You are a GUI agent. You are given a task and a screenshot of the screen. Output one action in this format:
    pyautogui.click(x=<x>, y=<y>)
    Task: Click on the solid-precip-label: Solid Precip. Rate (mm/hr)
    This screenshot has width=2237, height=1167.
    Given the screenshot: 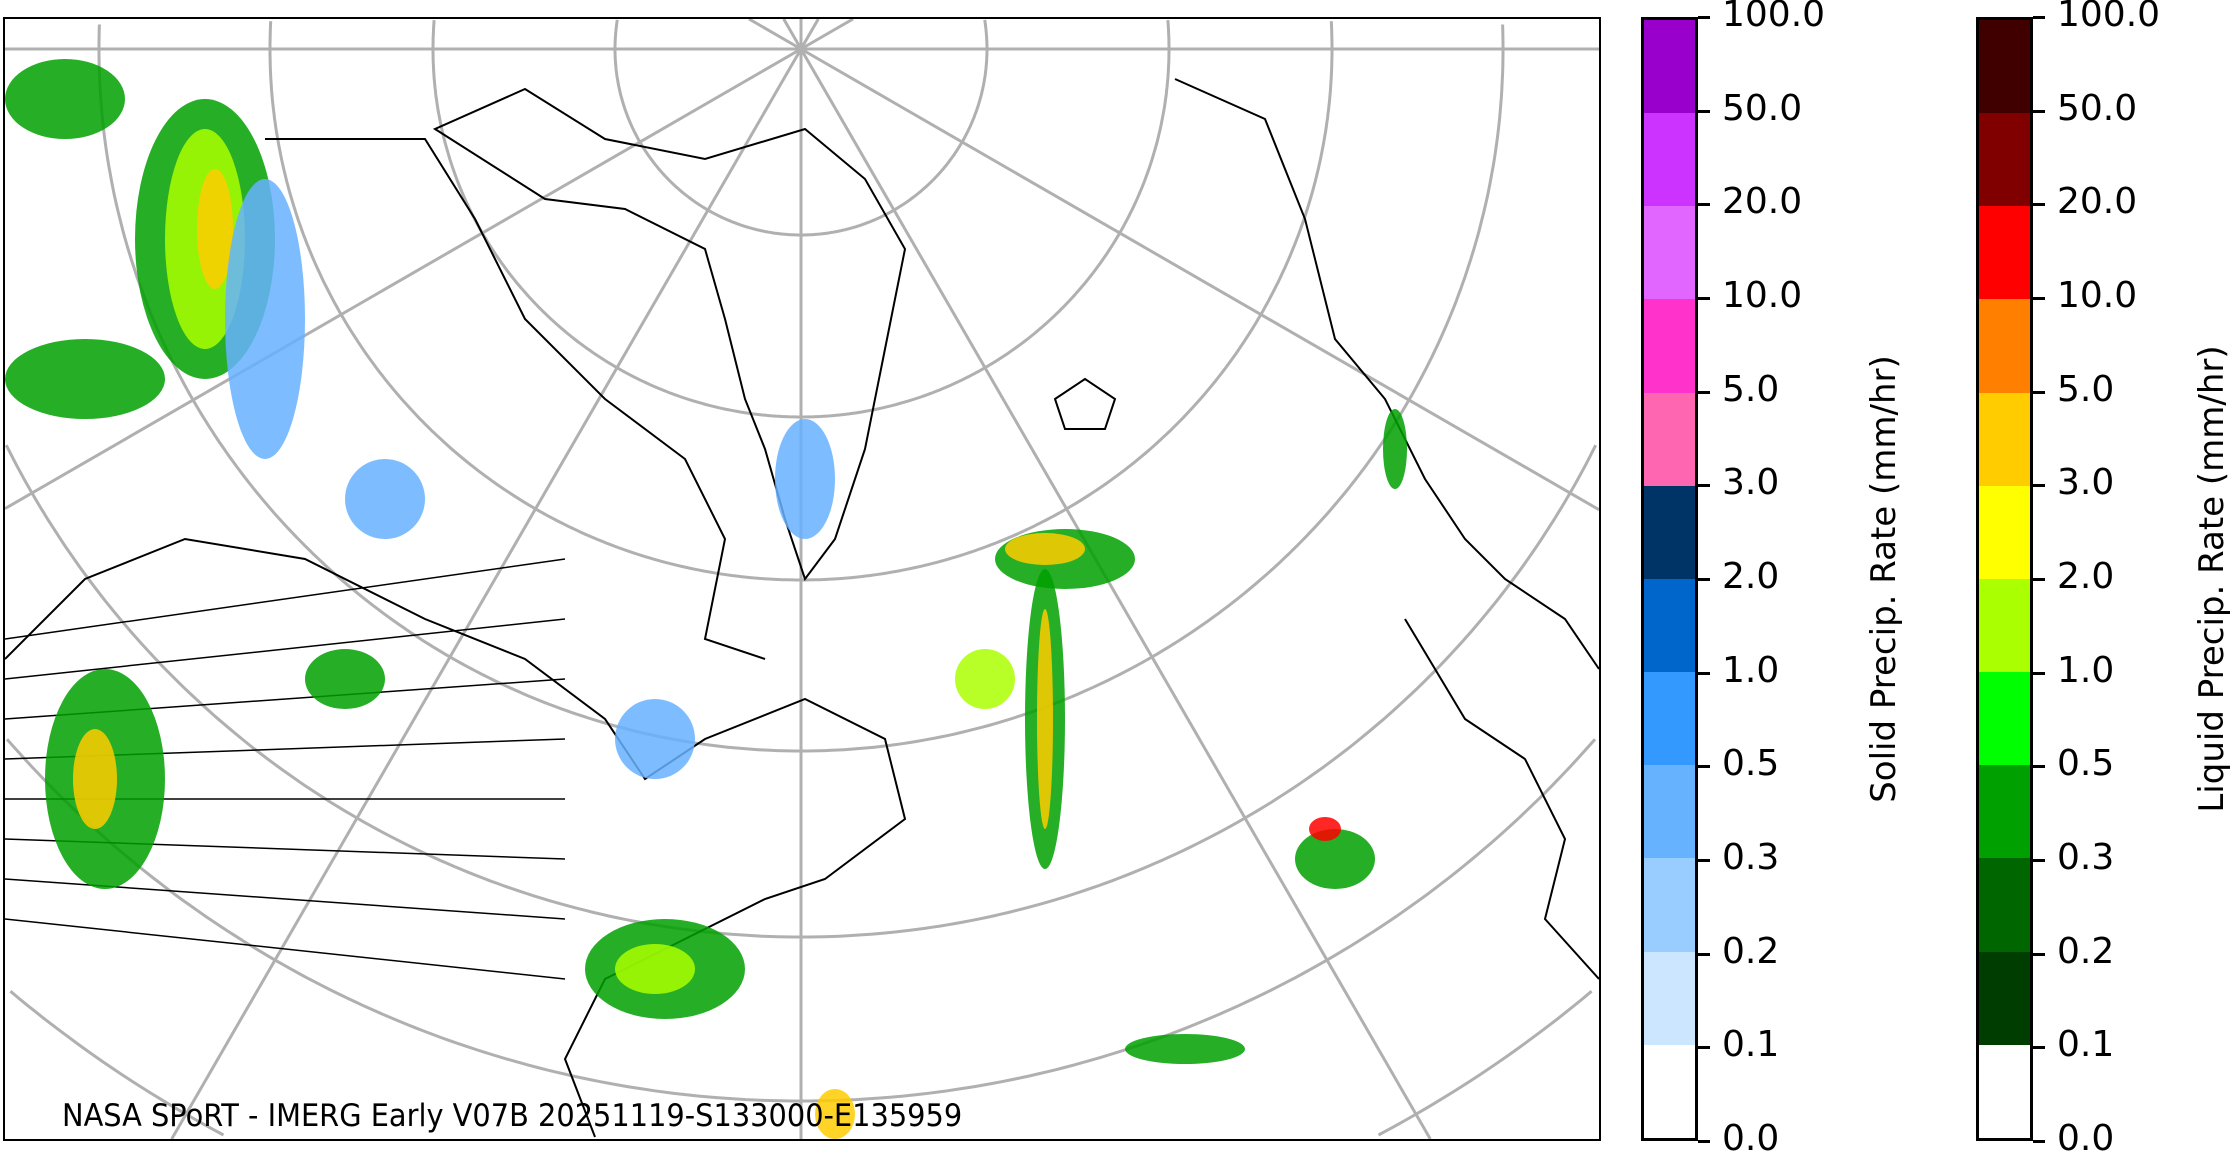 What is the action you would take?
    pyautogui.click(x=1884, y=579)
    